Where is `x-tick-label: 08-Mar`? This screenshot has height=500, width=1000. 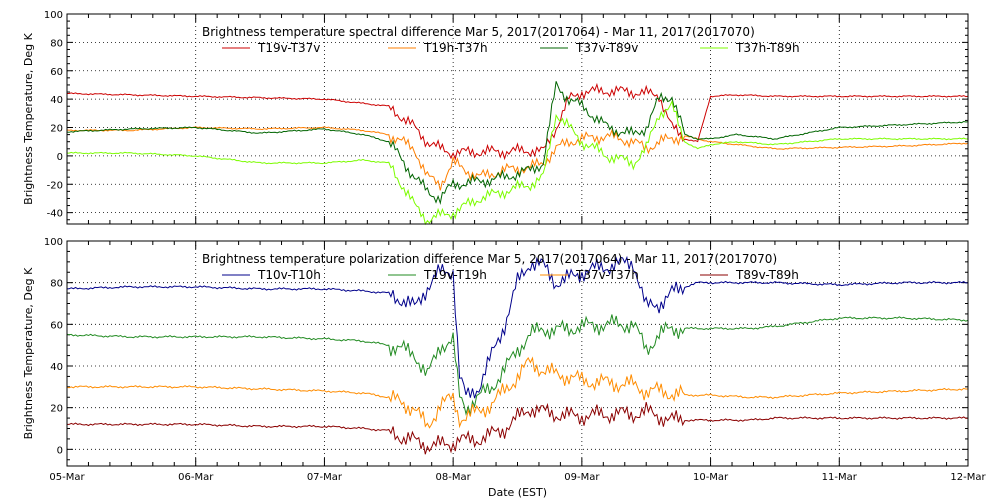 x-tick-label: 08-Mar is located at coordinates (454, 477).